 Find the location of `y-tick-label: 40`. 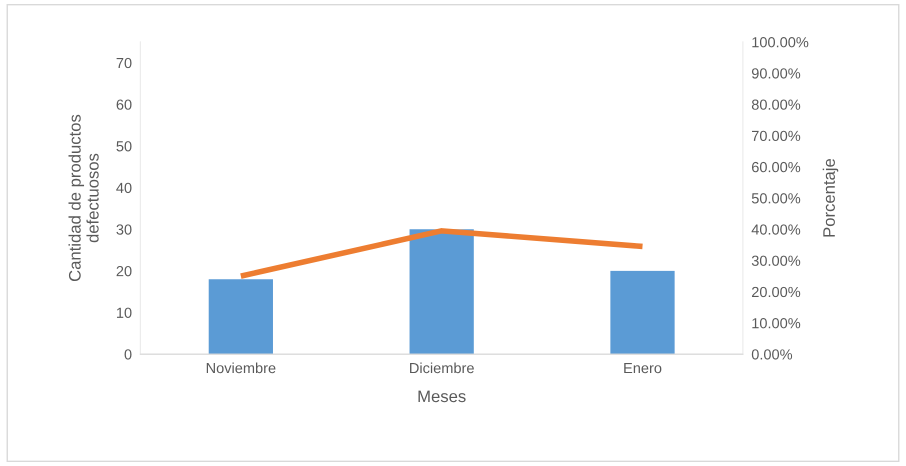

y-tick-label: 40 is located at coordinates (124, 188).